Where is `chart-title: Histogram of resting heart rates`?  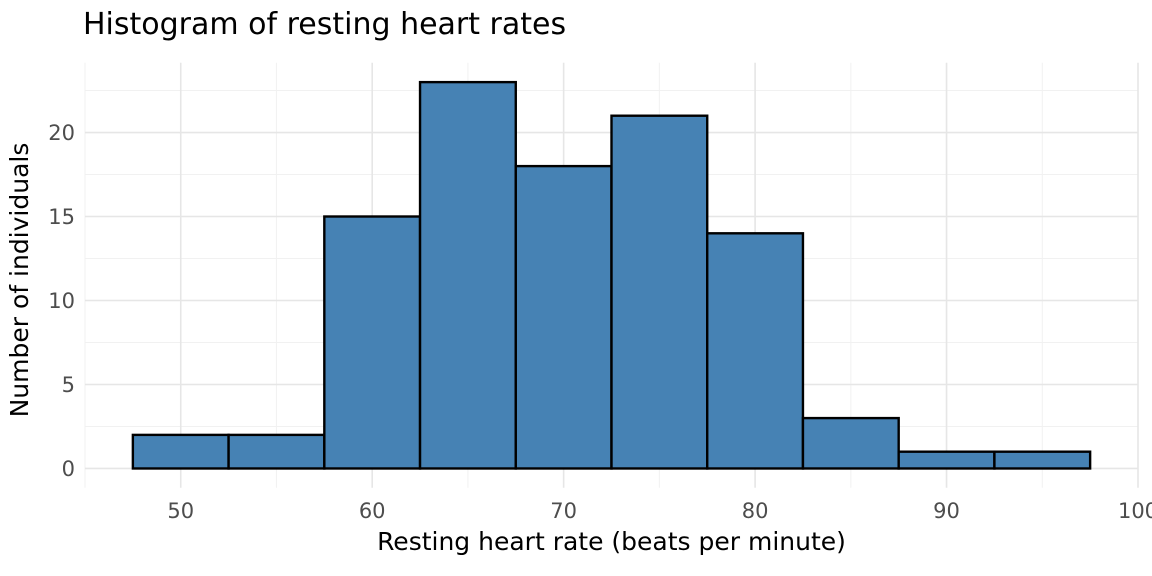 chart-title: Histogram of resting heart rates is located at coordinates (325, 24).